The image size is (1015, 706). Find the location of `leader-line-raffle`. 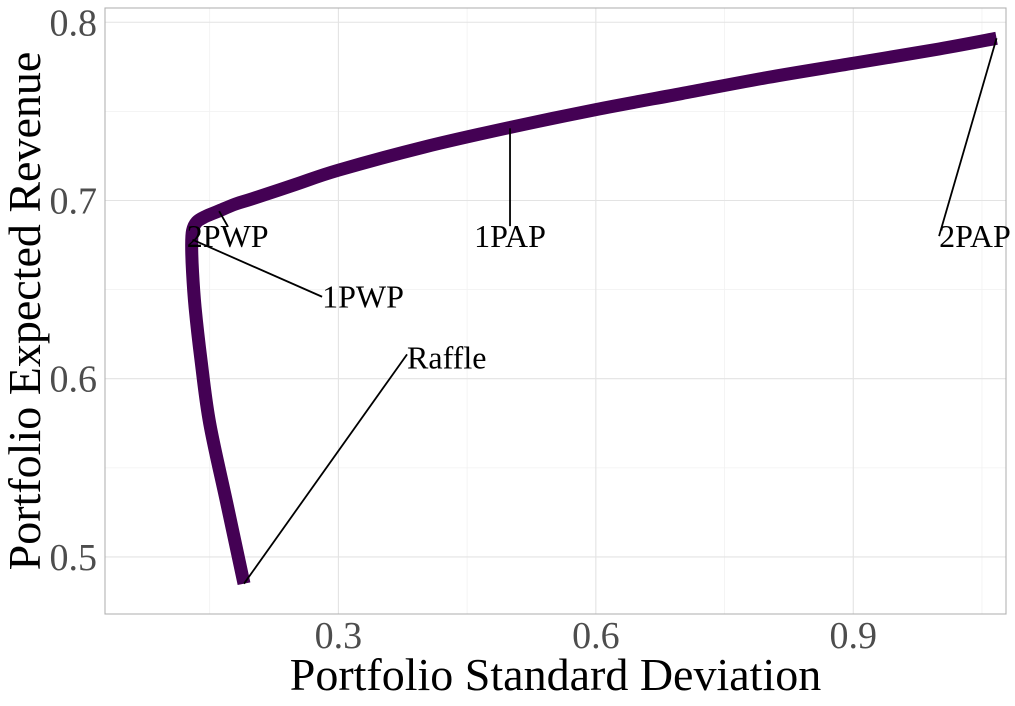

leader-line-raffle is located at coordinates (325, 469).